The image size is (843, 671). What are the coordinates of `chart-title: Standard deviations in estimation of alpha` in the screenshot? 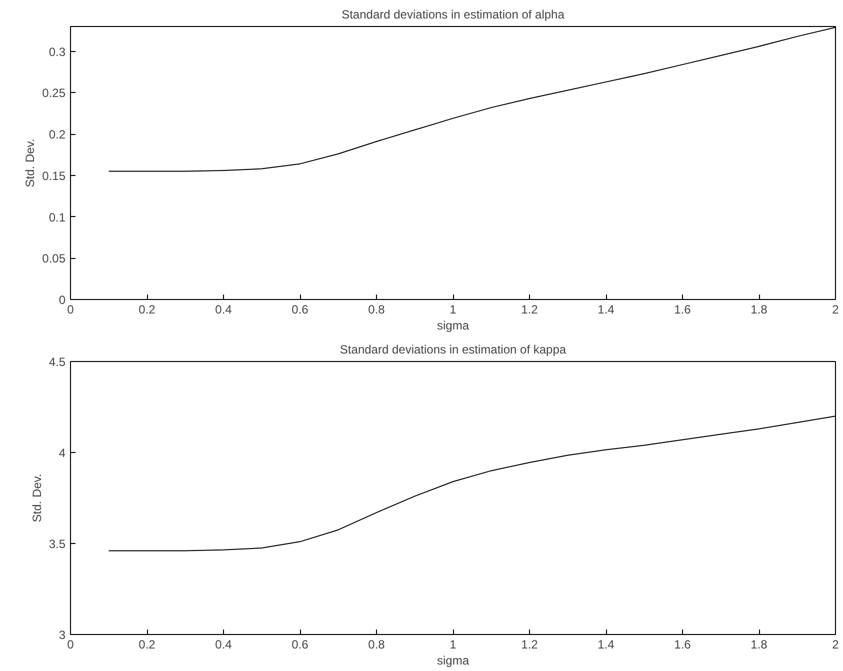 It's located at (453, 15).